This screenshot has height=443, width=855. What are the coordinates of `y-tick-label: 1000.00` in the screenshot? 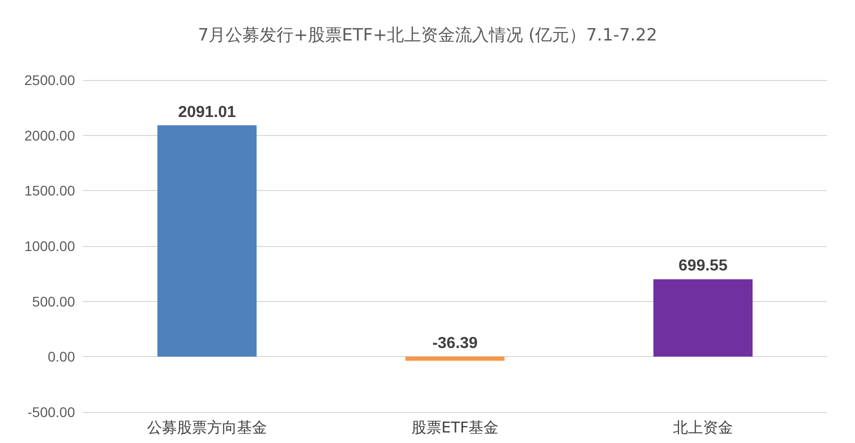 It's located at (50, 246).